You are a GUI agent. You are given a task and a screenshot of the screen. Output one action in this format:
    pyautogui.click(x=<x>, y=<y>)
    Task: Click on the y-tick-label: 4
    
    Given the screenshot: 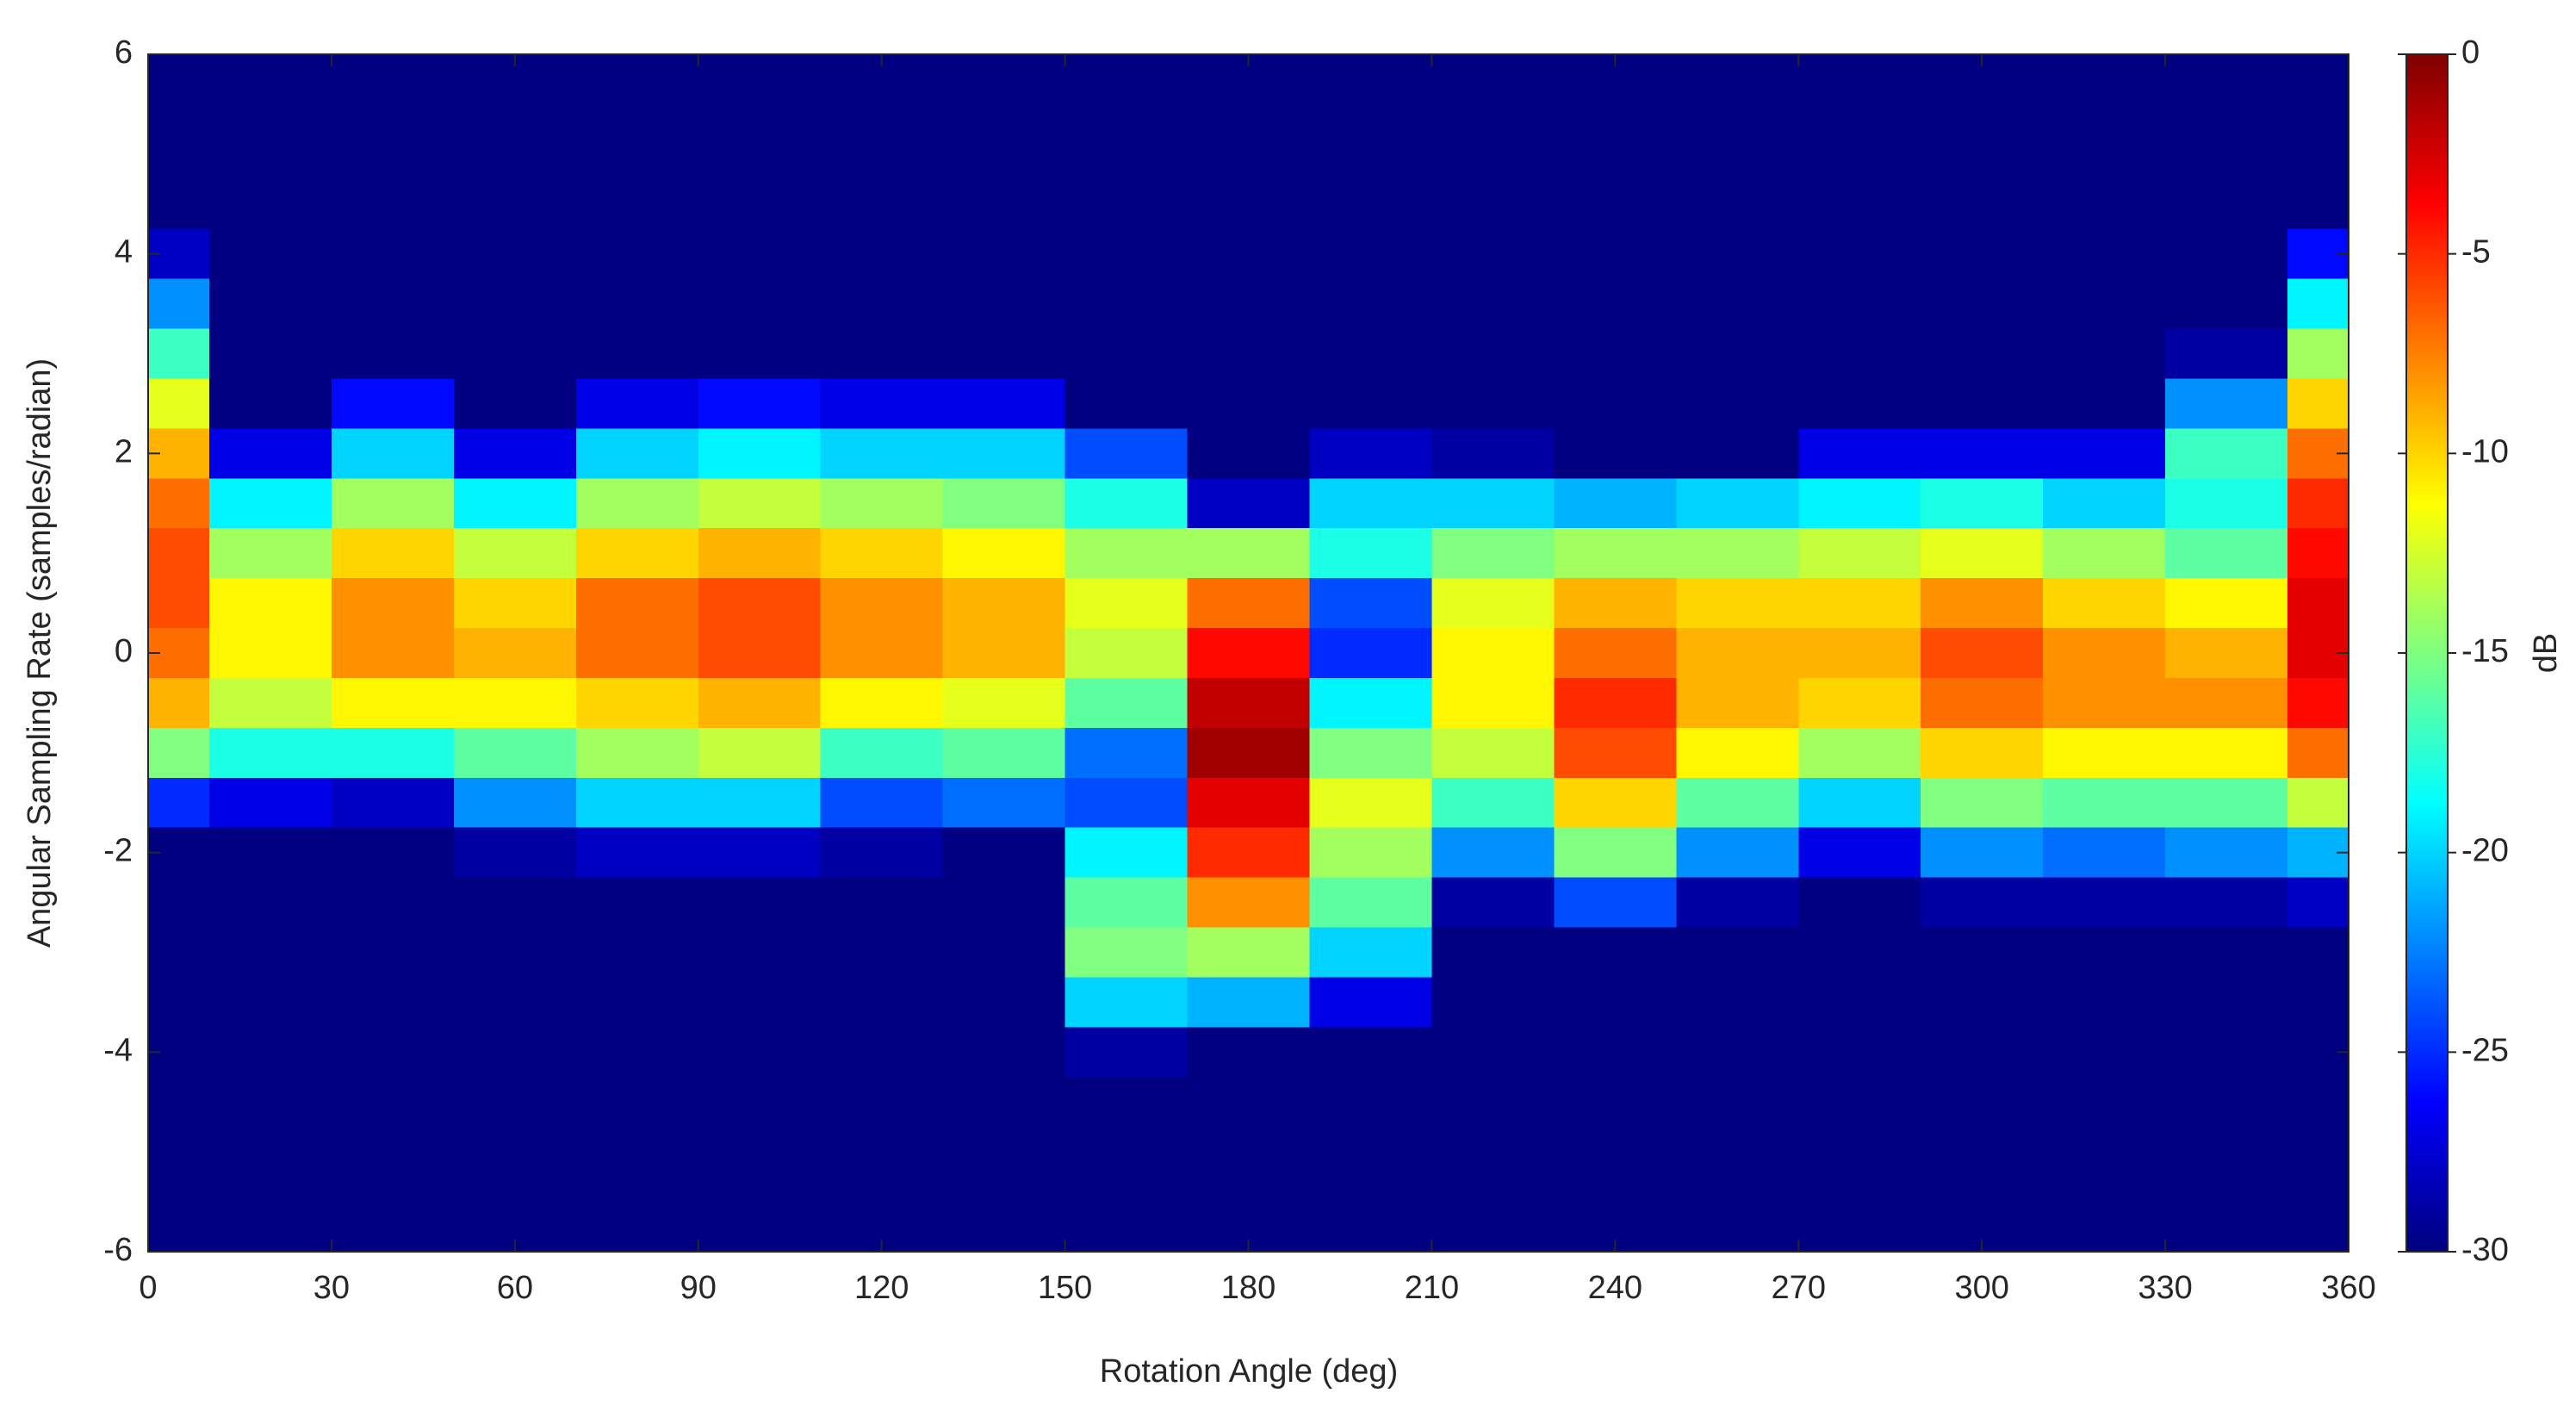 What is the action you would take?
    pyautogui.click(x=124, y=252)
    